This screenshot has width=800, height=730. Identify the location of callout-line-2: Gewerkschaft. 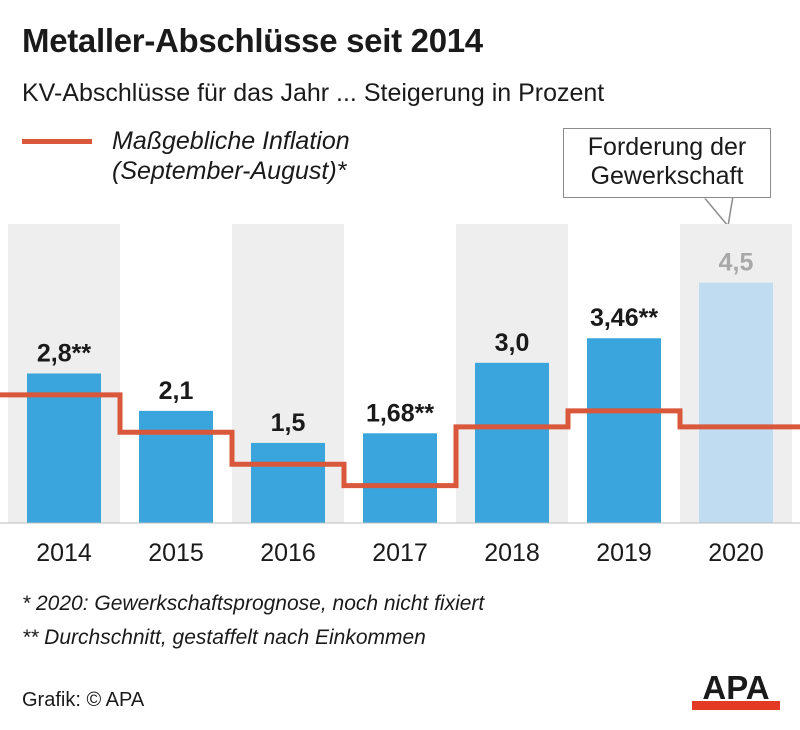
(667, 176).